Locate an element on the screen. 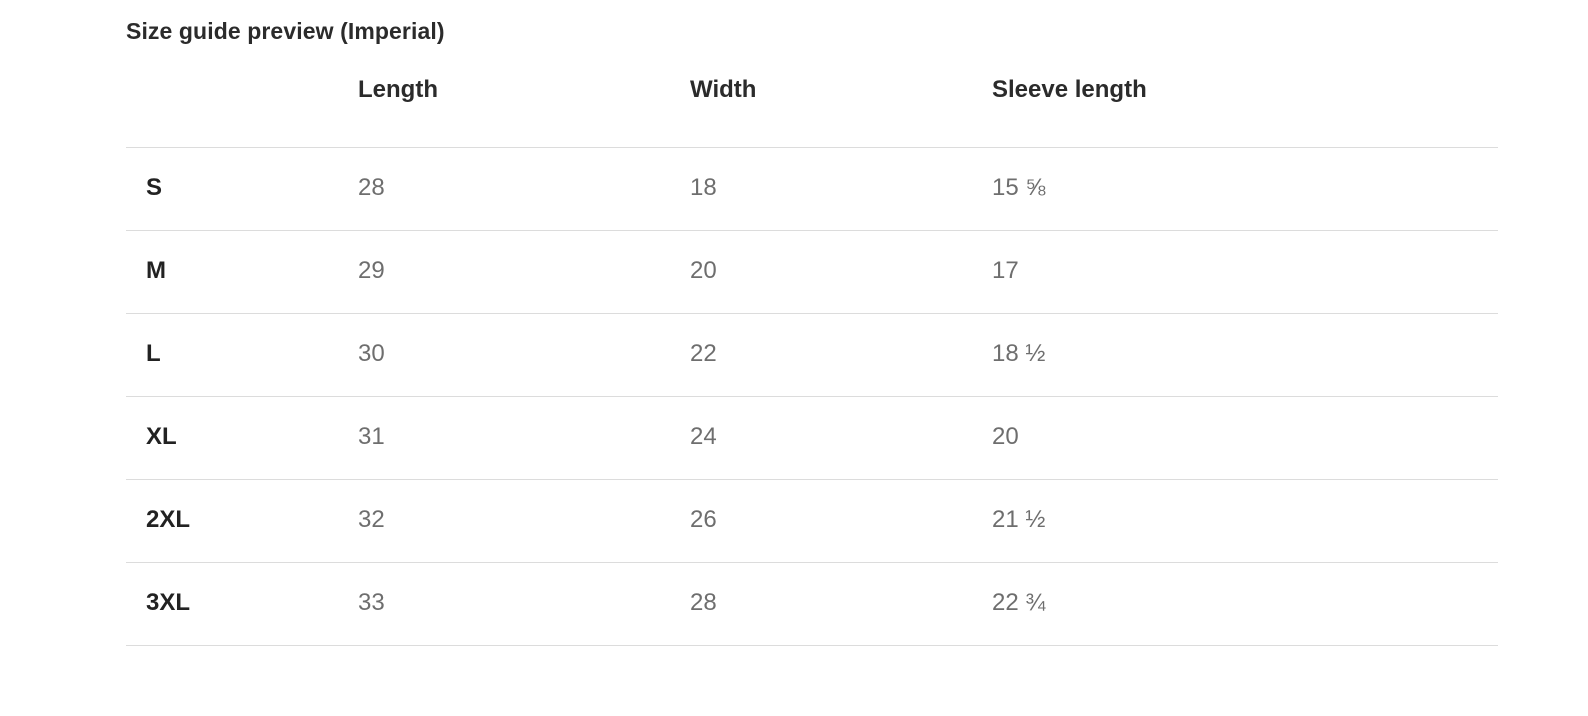  size-label: XL is located at coordinates (161, 436).